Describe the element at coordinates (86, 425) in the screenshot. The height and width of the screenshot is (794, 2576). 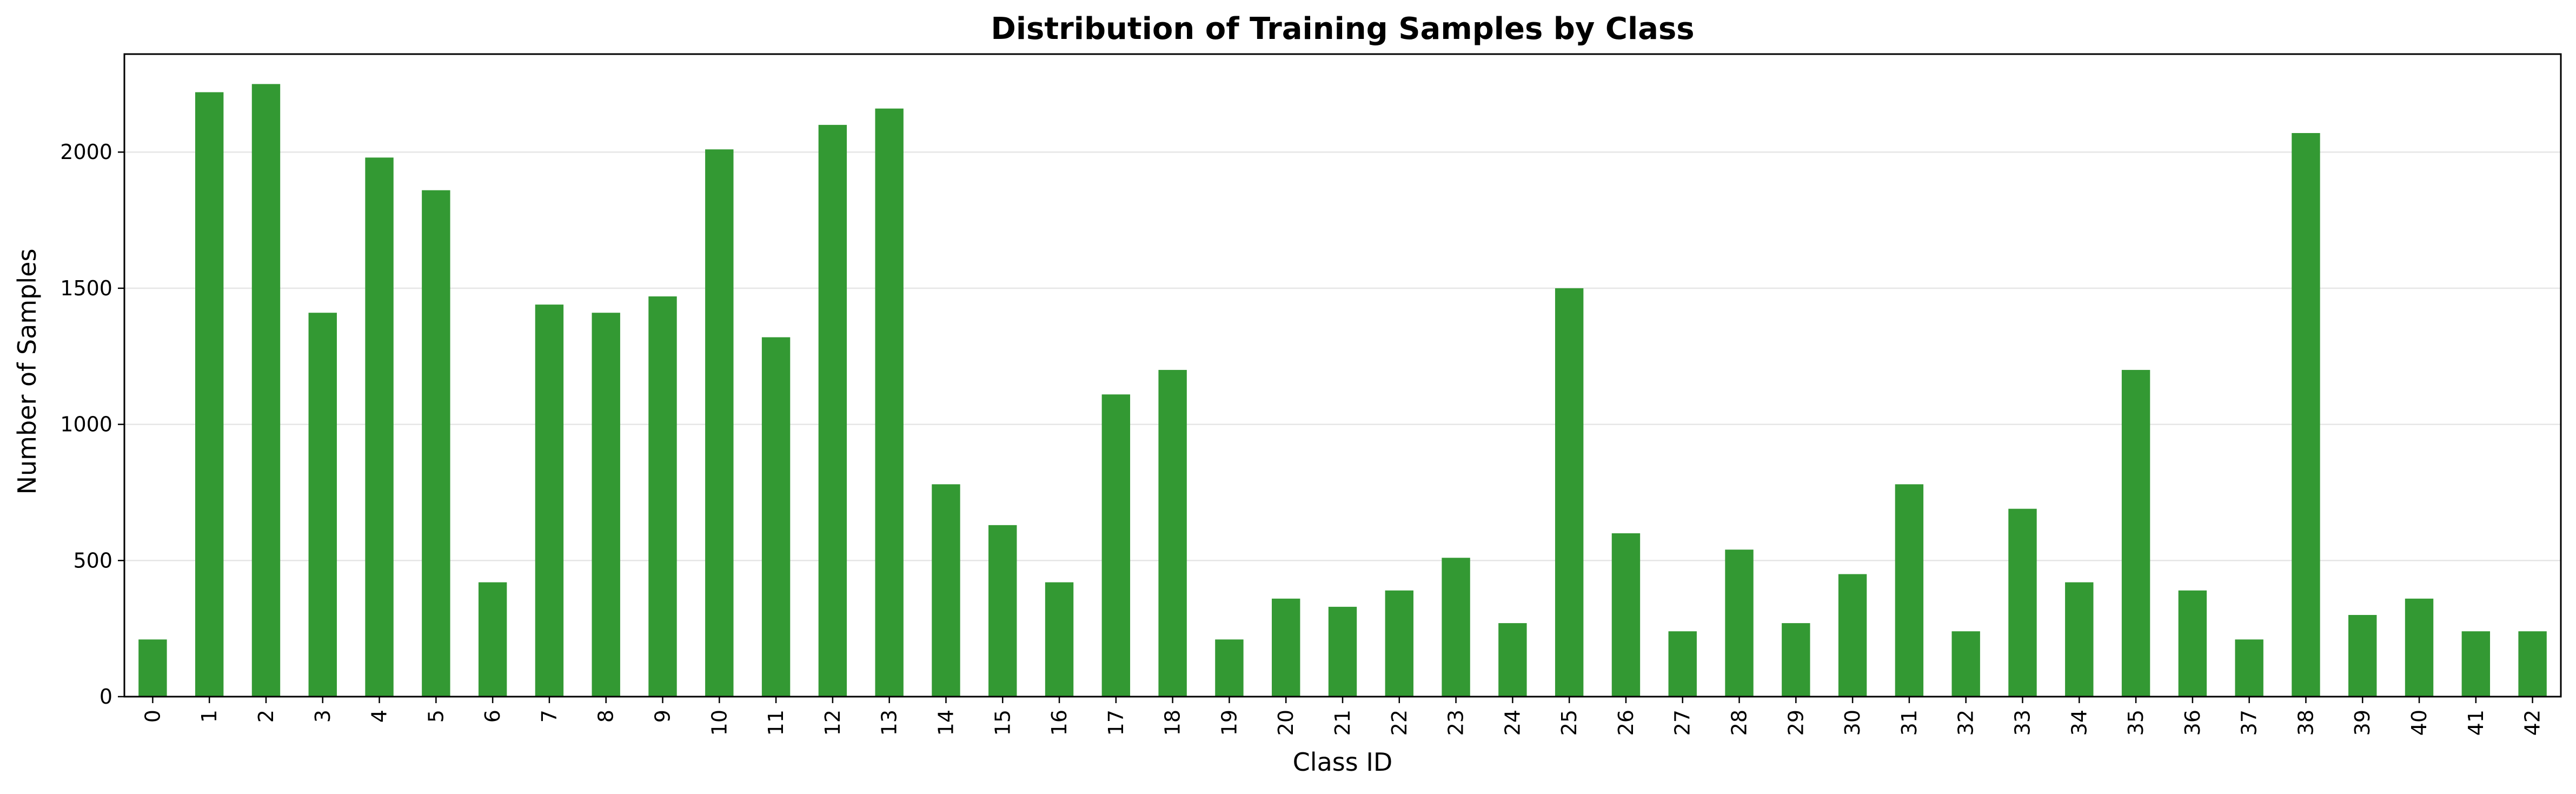
I see `y-tick-label: 1000` at that location.